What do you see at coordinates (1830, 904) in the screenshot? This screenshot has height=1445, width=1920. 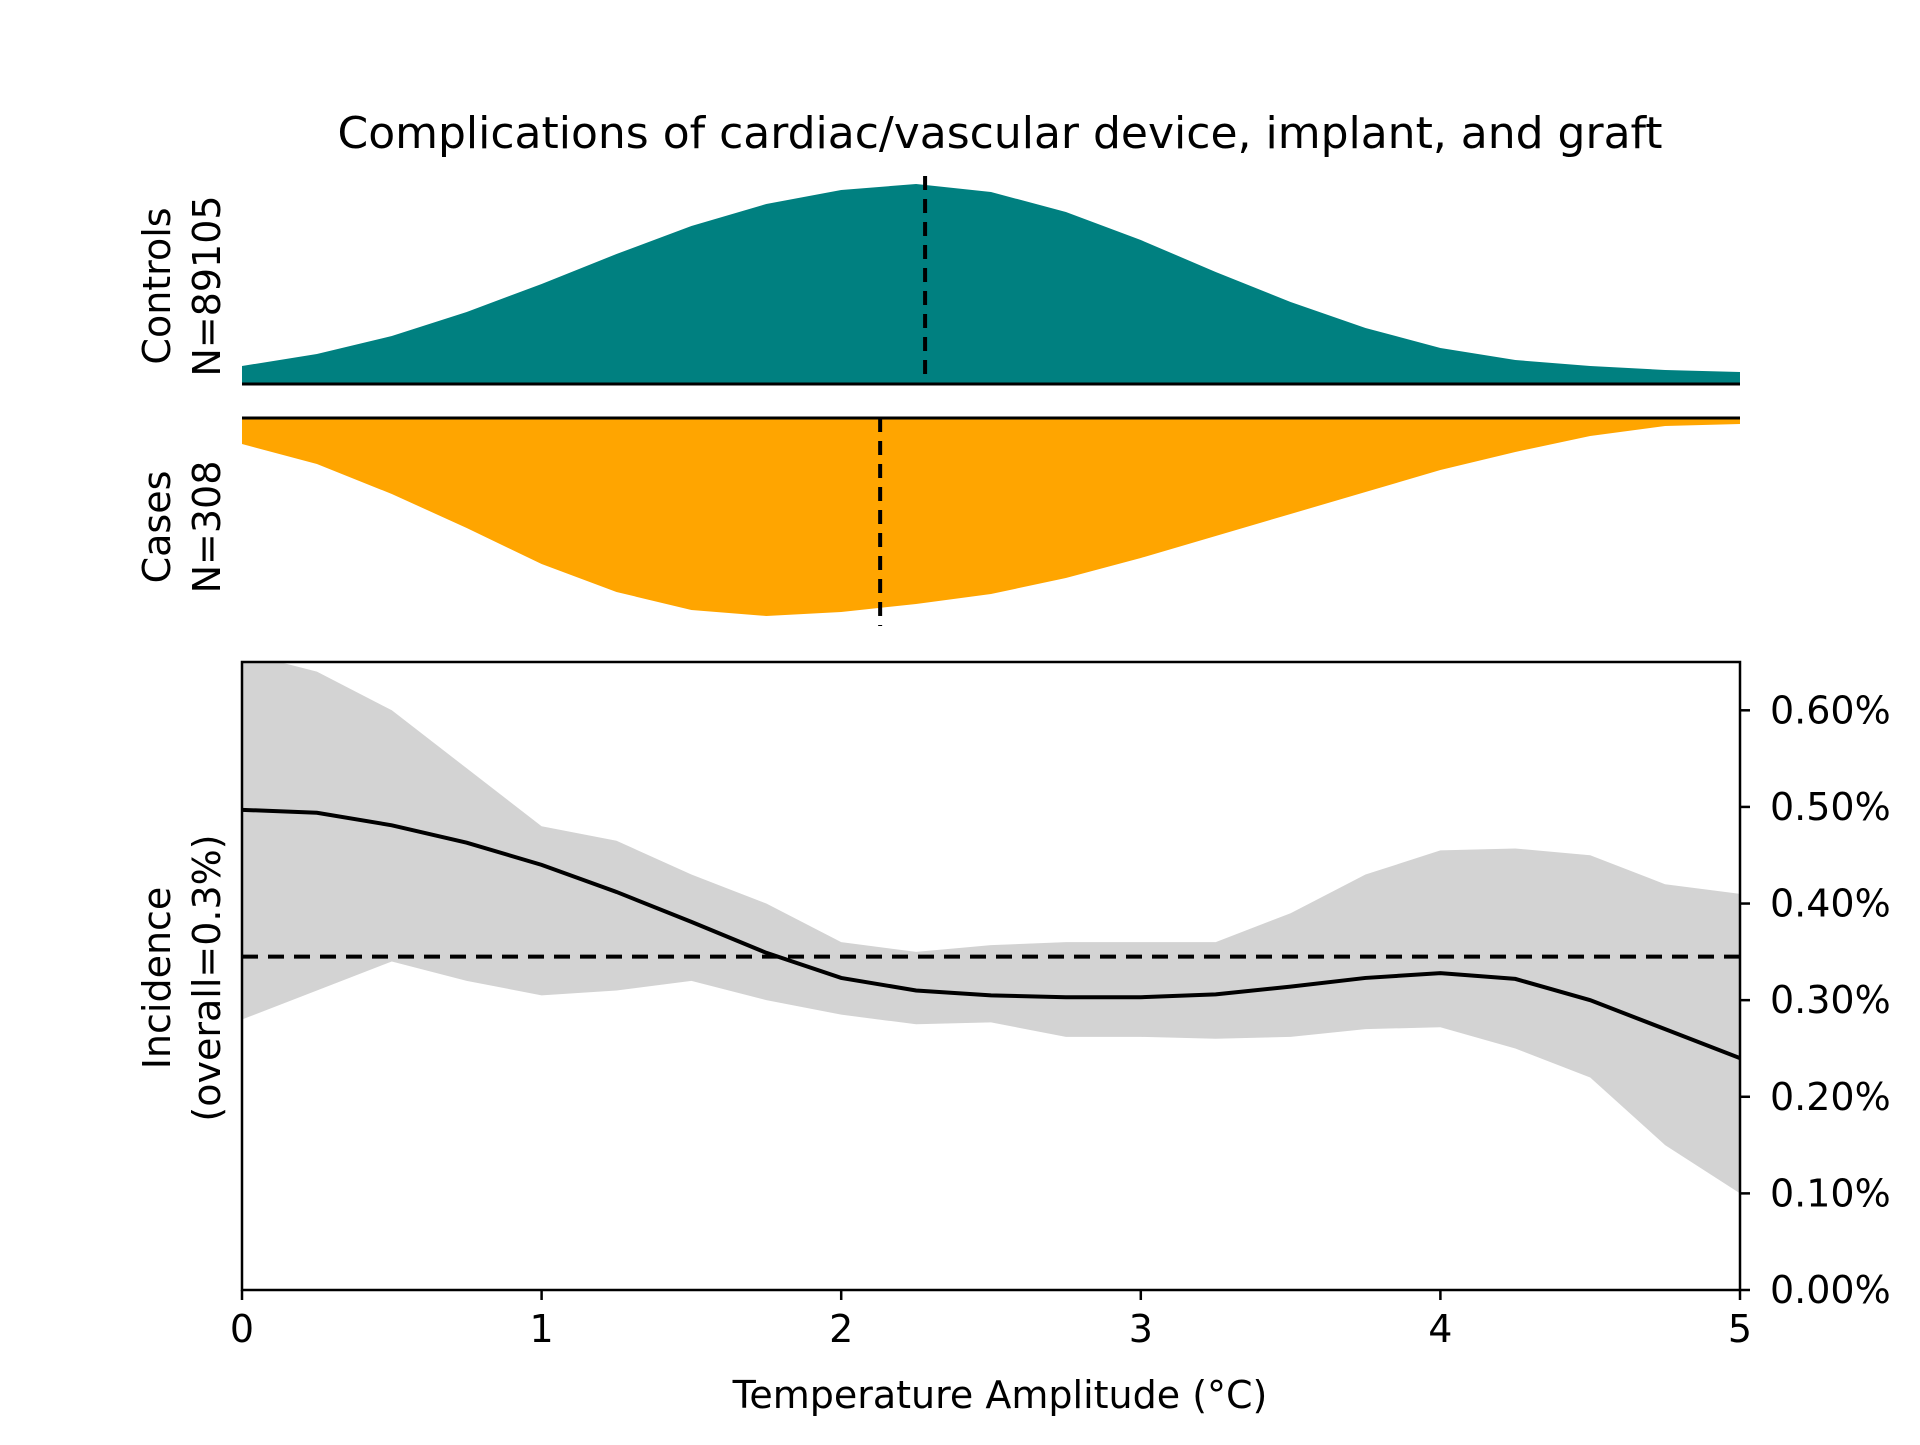 I see `y-tick-label: 0.40%` at bounding box center [1830, 904].